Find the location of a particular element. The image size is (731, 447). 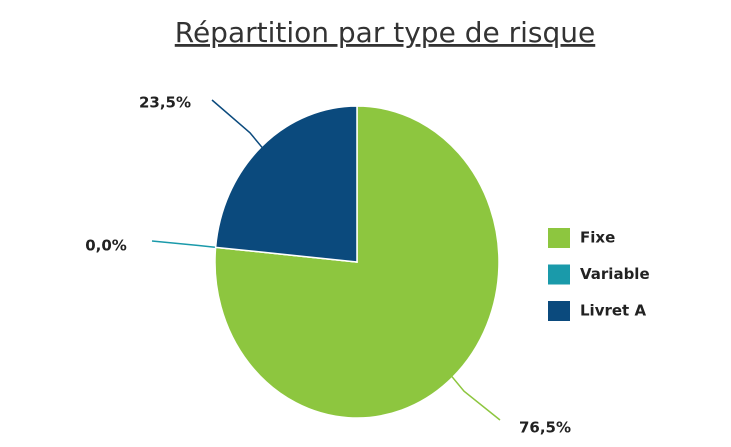

data-label: 76,5% is located at coordinates (545, 428).